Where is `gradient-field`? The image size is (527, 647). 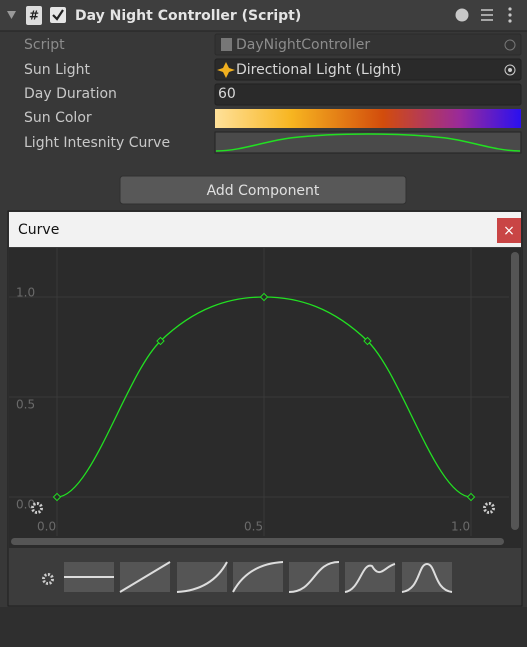
gradient-field is located at coordinates (368, 118).